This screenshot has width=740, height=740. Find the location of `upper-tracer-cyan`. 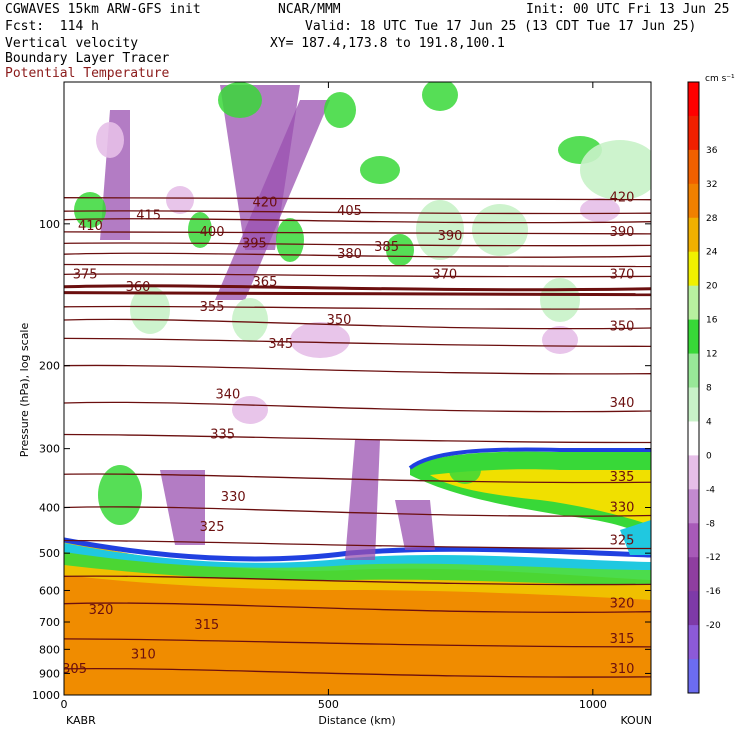

upper-tracer-cyan is located at coordinates (635, 537).